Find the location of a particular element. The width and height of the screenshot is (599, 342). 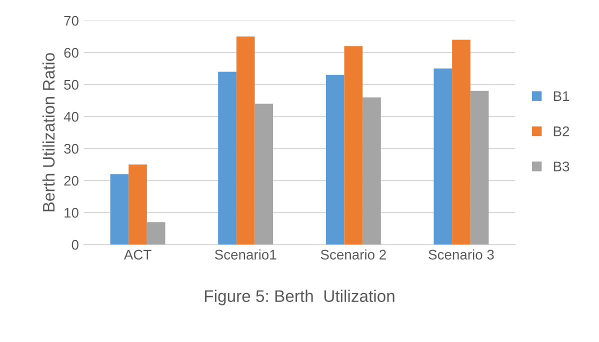

y-tick-label: 50 is located at coordinates (71, 85).